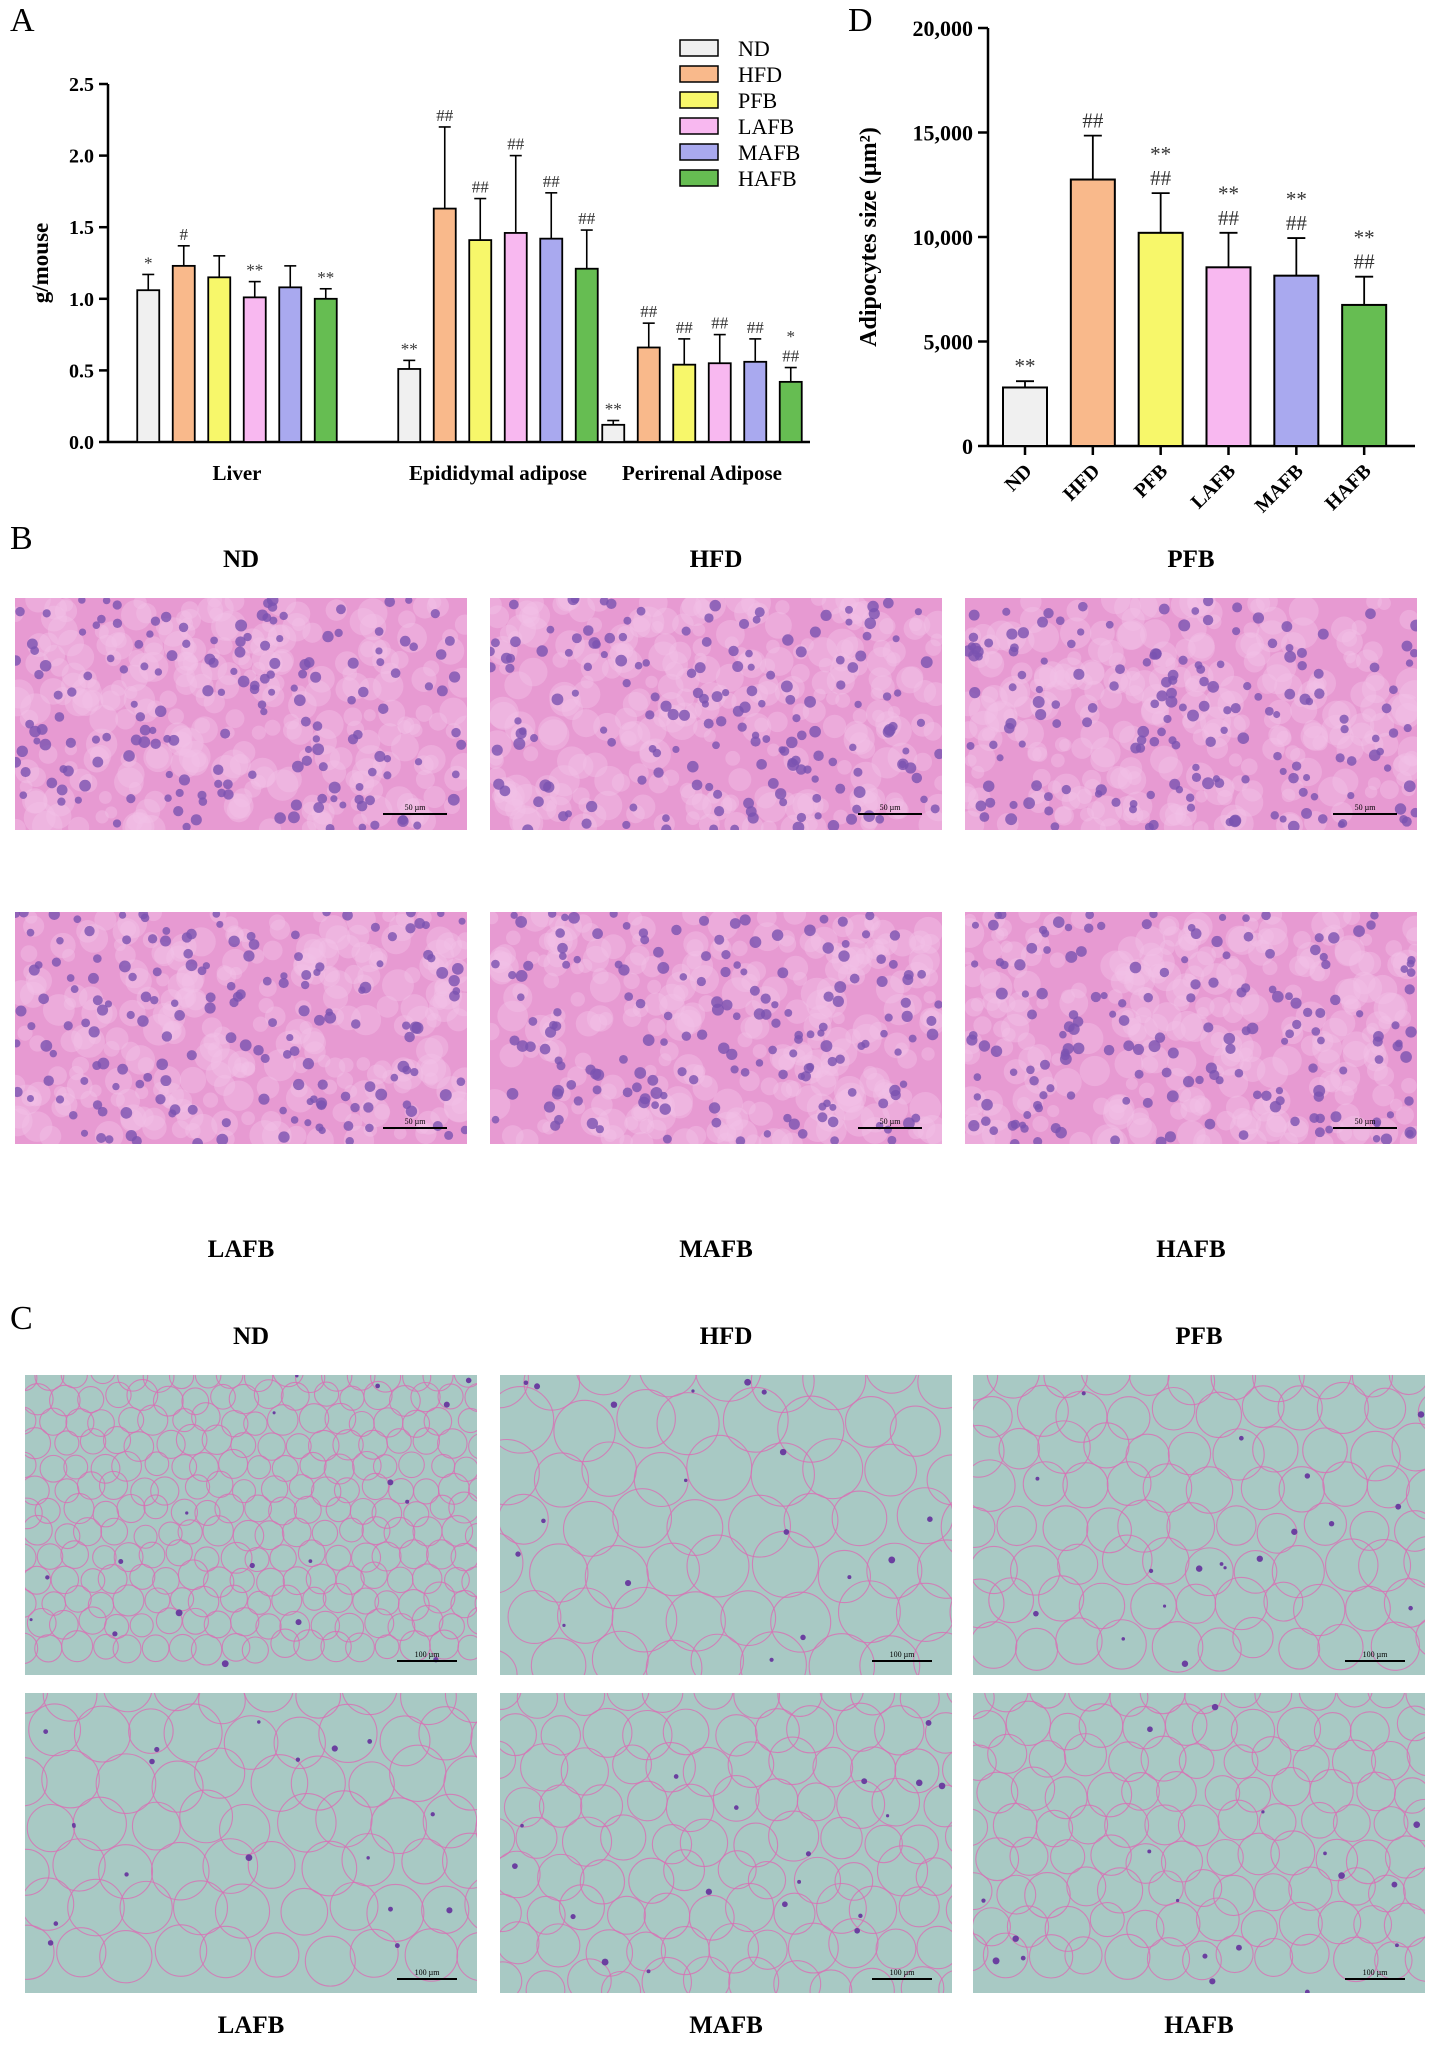  Describe the element at coordinates (699, 126) in the screenshot. I see `legend-swatch-a` at that location.